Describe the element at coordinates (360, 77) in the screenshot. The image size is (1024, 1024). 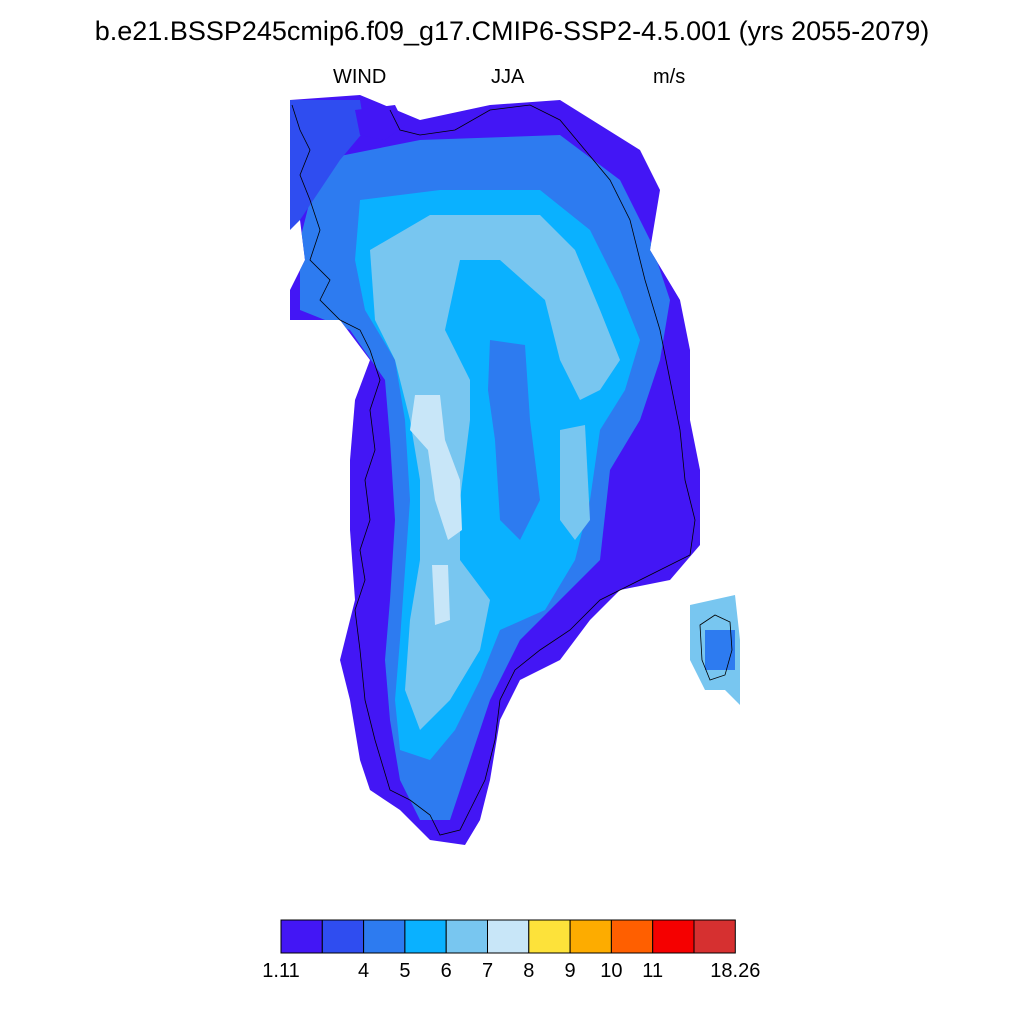
I see `variable-label: WIND` at that location.